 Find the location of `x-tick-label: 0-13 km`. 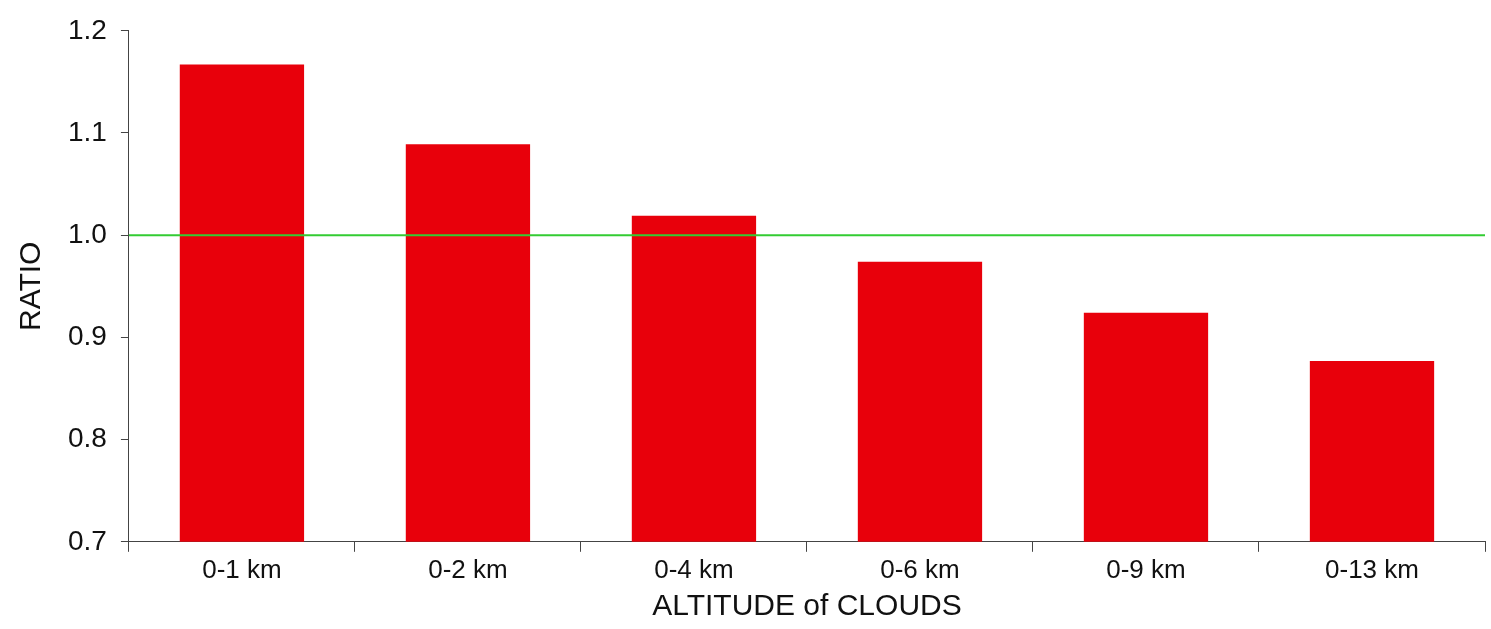

x-tick-label: 0-13 km is located at coordinates (1372, 568).